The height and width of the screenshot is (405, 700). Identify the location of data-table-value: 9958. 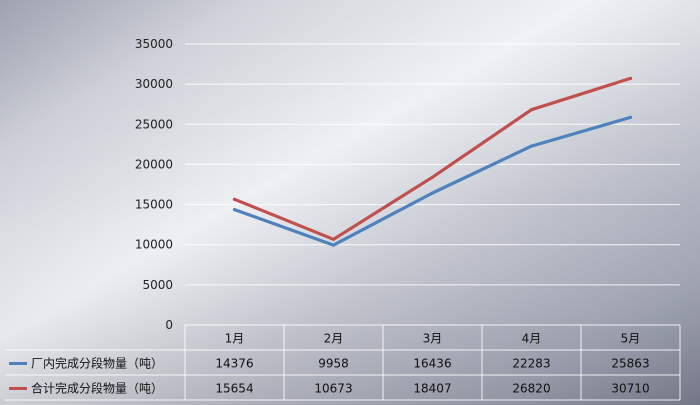
(333, 364).